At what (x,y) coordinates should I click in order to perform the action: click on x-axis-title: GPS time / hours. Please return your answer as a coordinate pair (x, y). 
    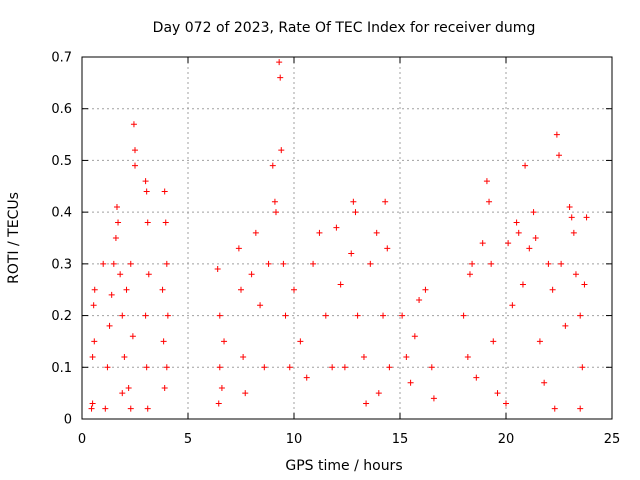
    Looking at the image, I should click on (343, 466).